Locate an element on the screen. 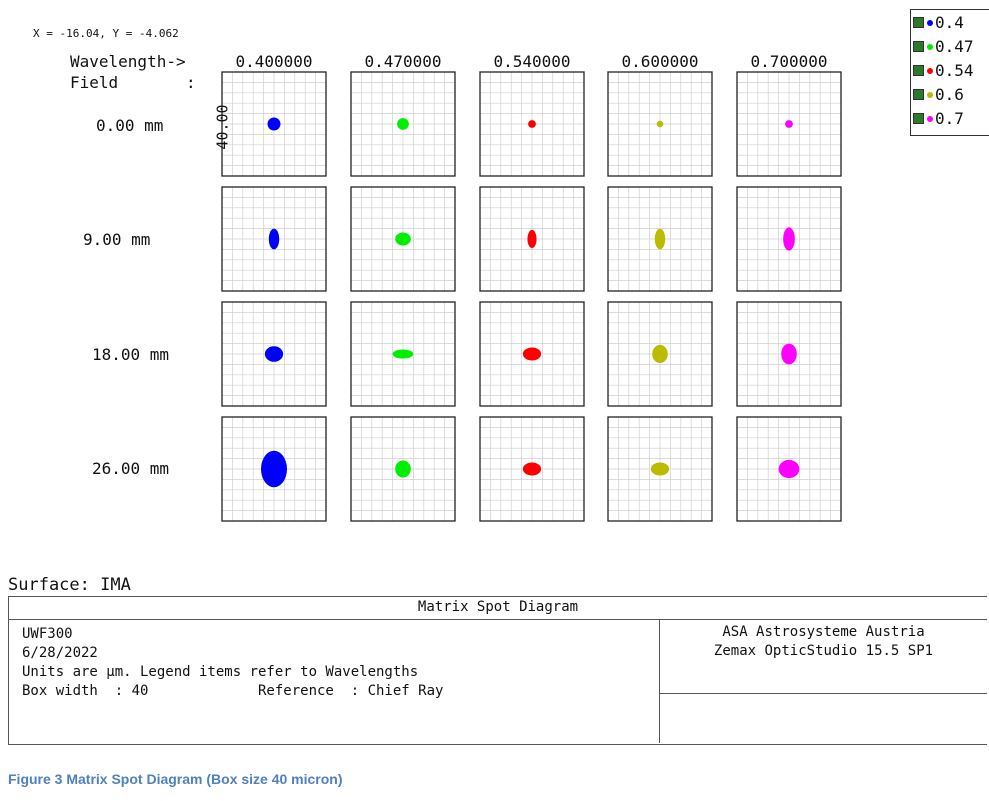  spot-box-r0-c1 is located at coordinates (403, 124).